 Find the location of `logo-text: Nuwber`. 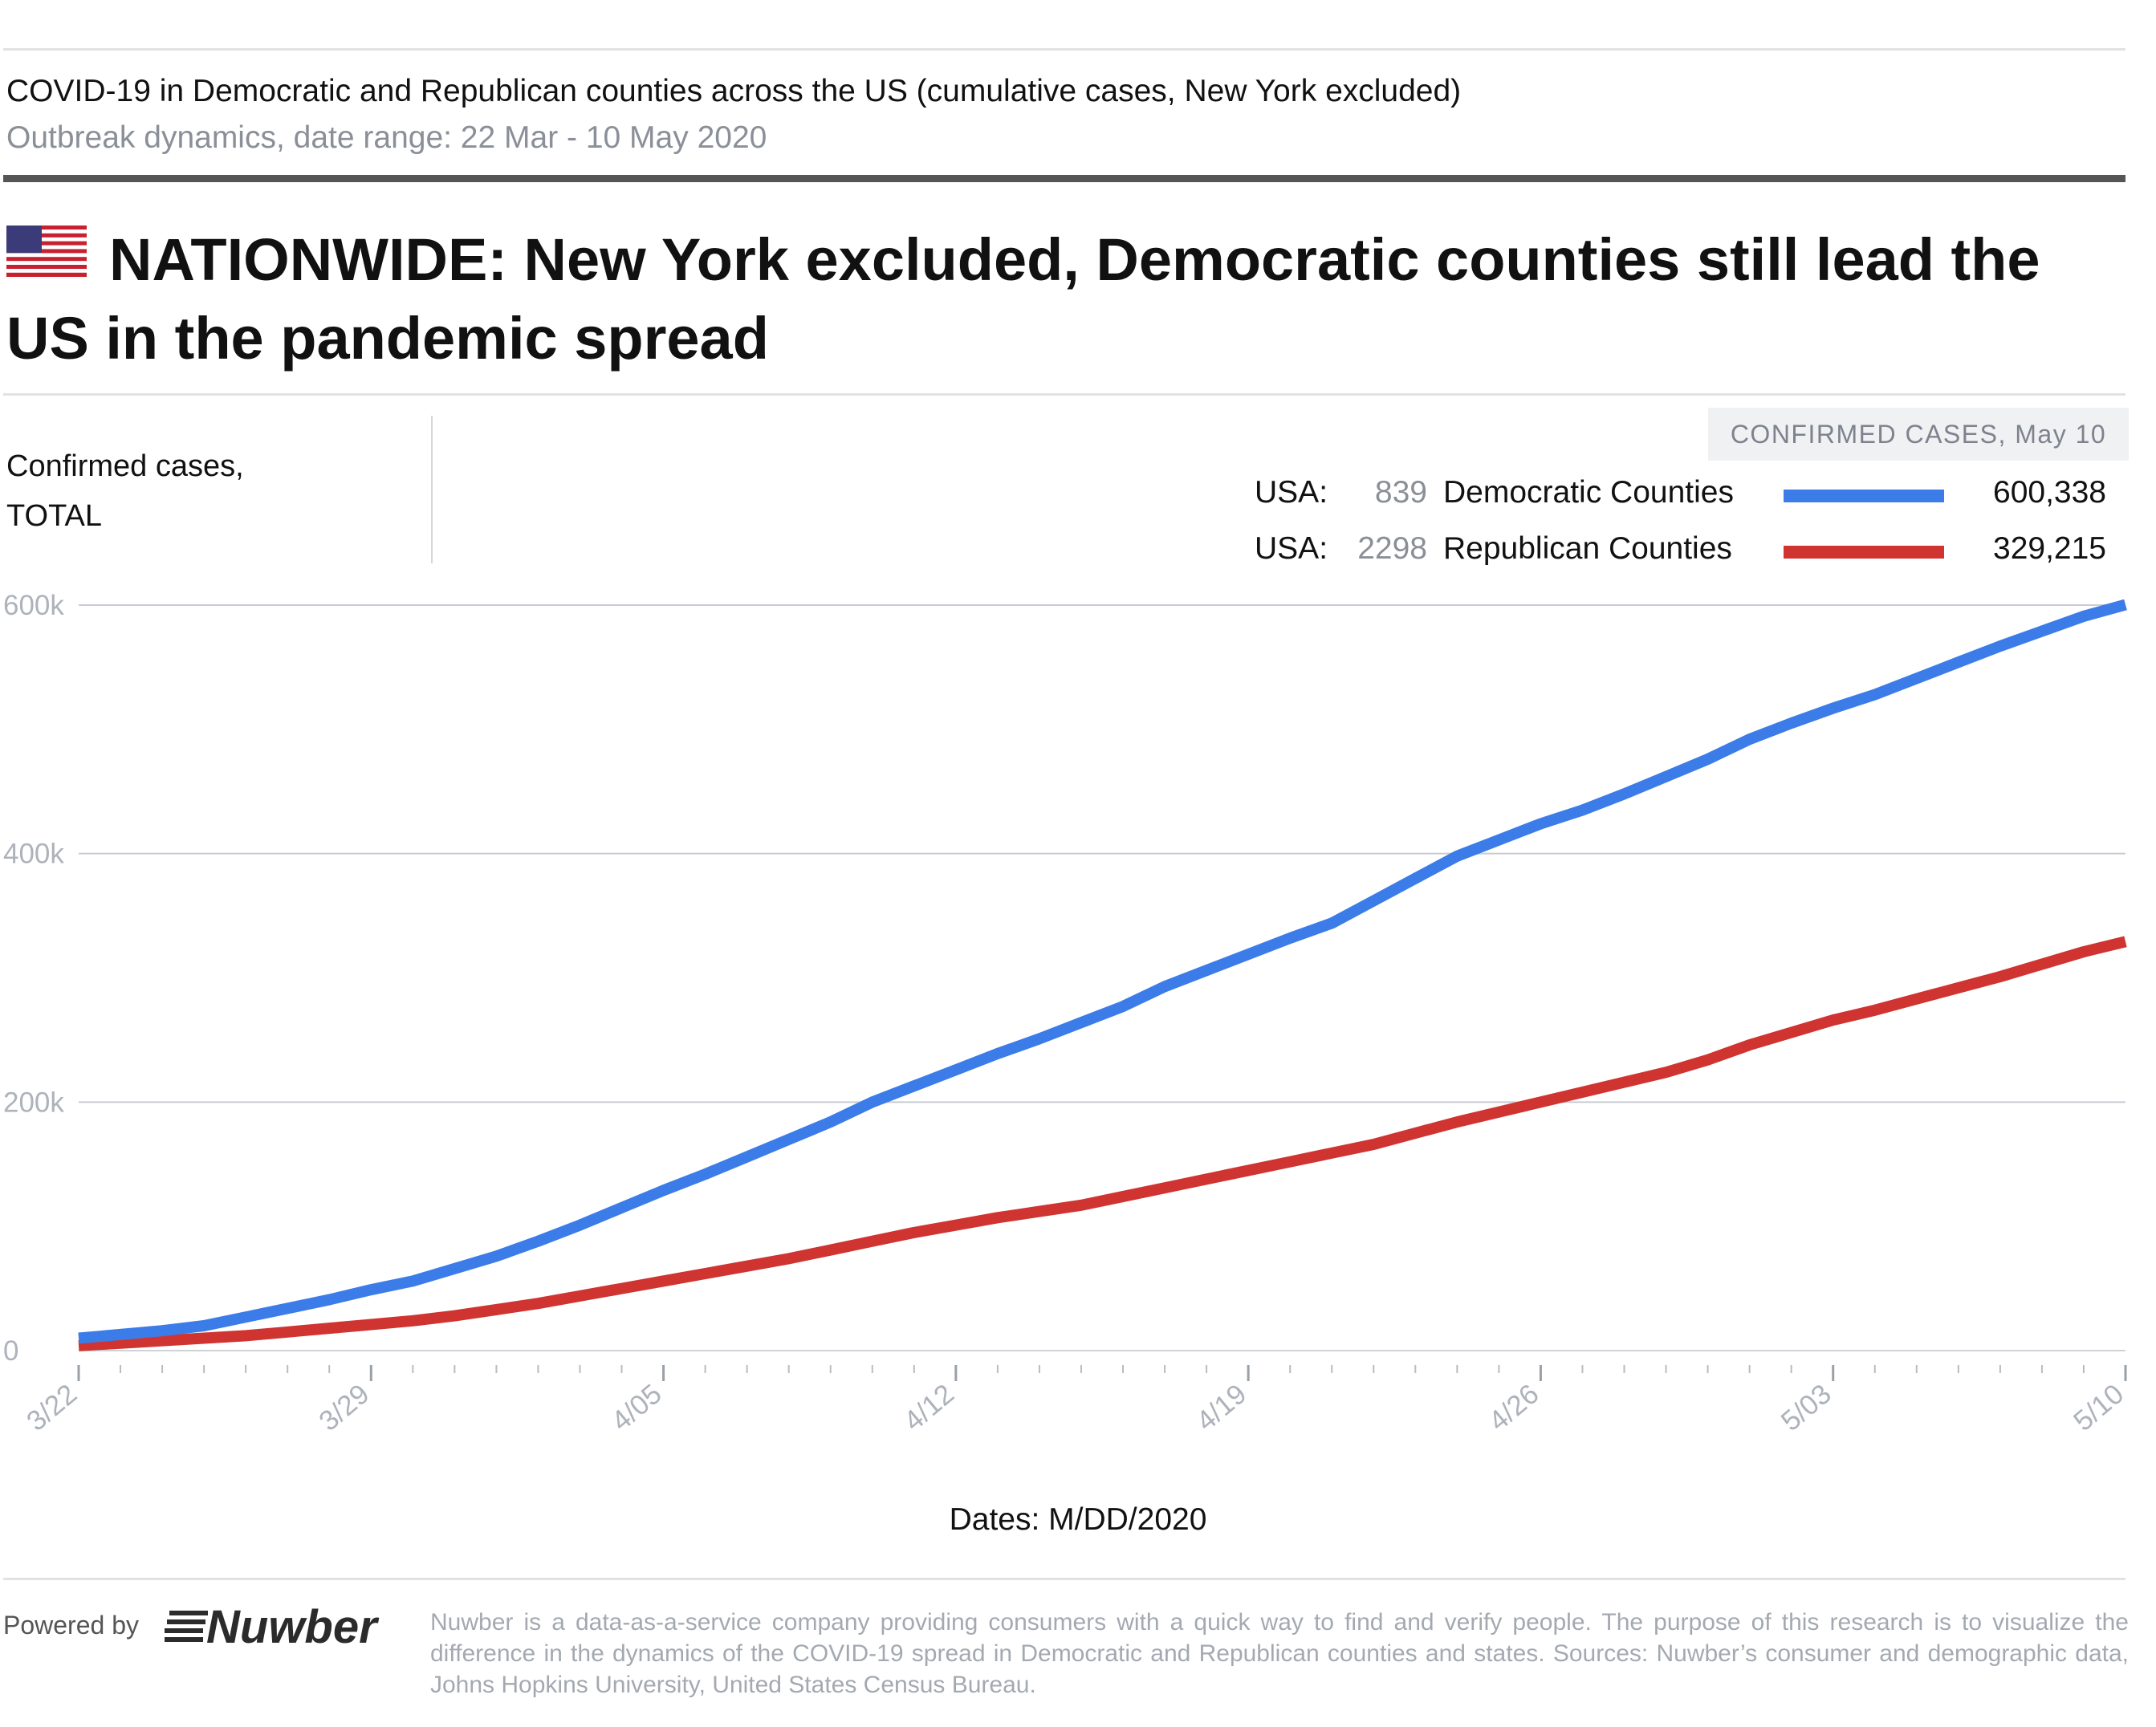

logo-text: Nuwber is located at coordinates (293, 1625).